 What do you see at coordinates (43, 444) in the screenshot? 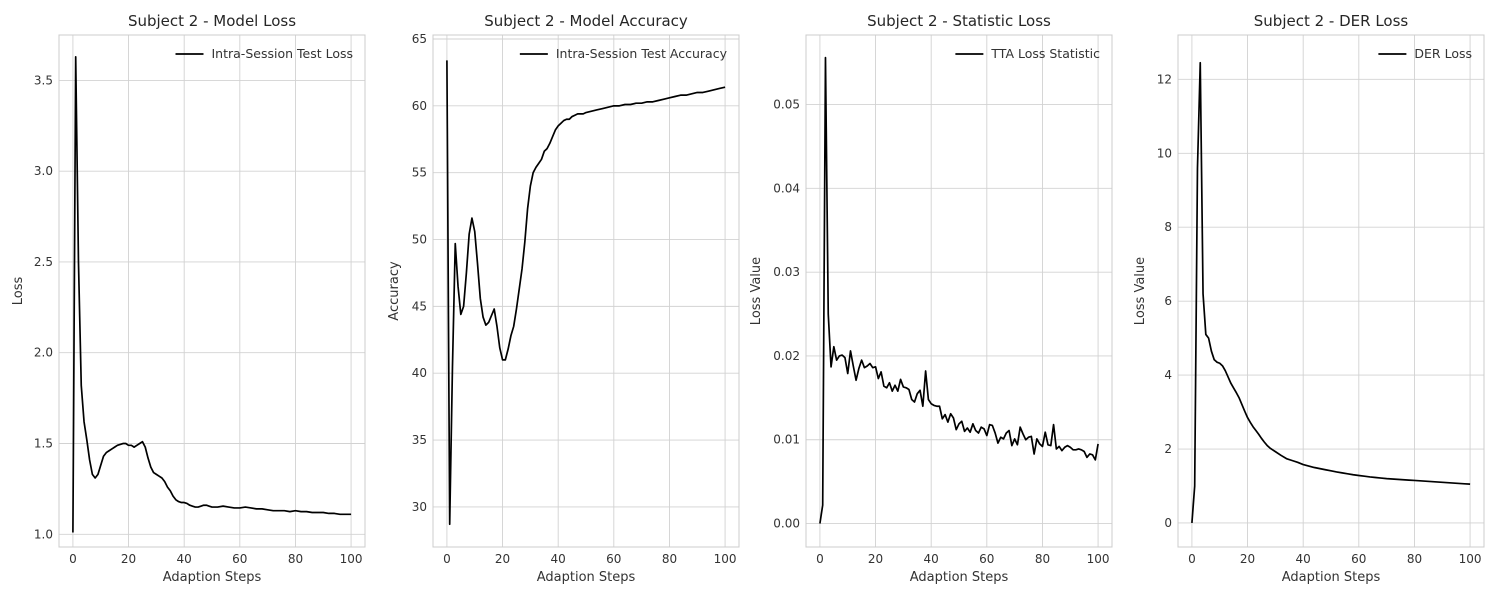
I see `y-tick-label: 1.5` at bounding box center [43, 444].